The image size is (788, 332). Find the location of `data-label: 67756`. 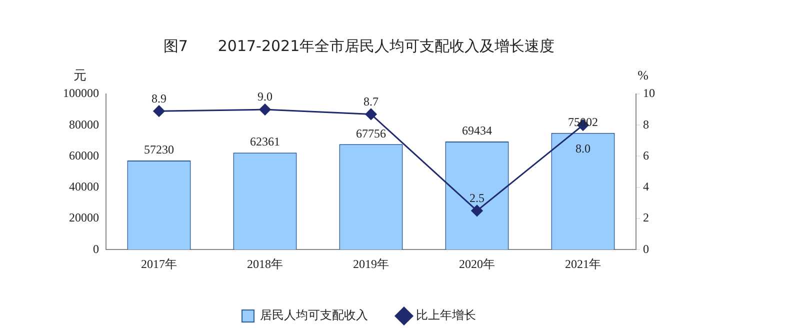

data-label: 67756 is located at coordinates (371, 133).